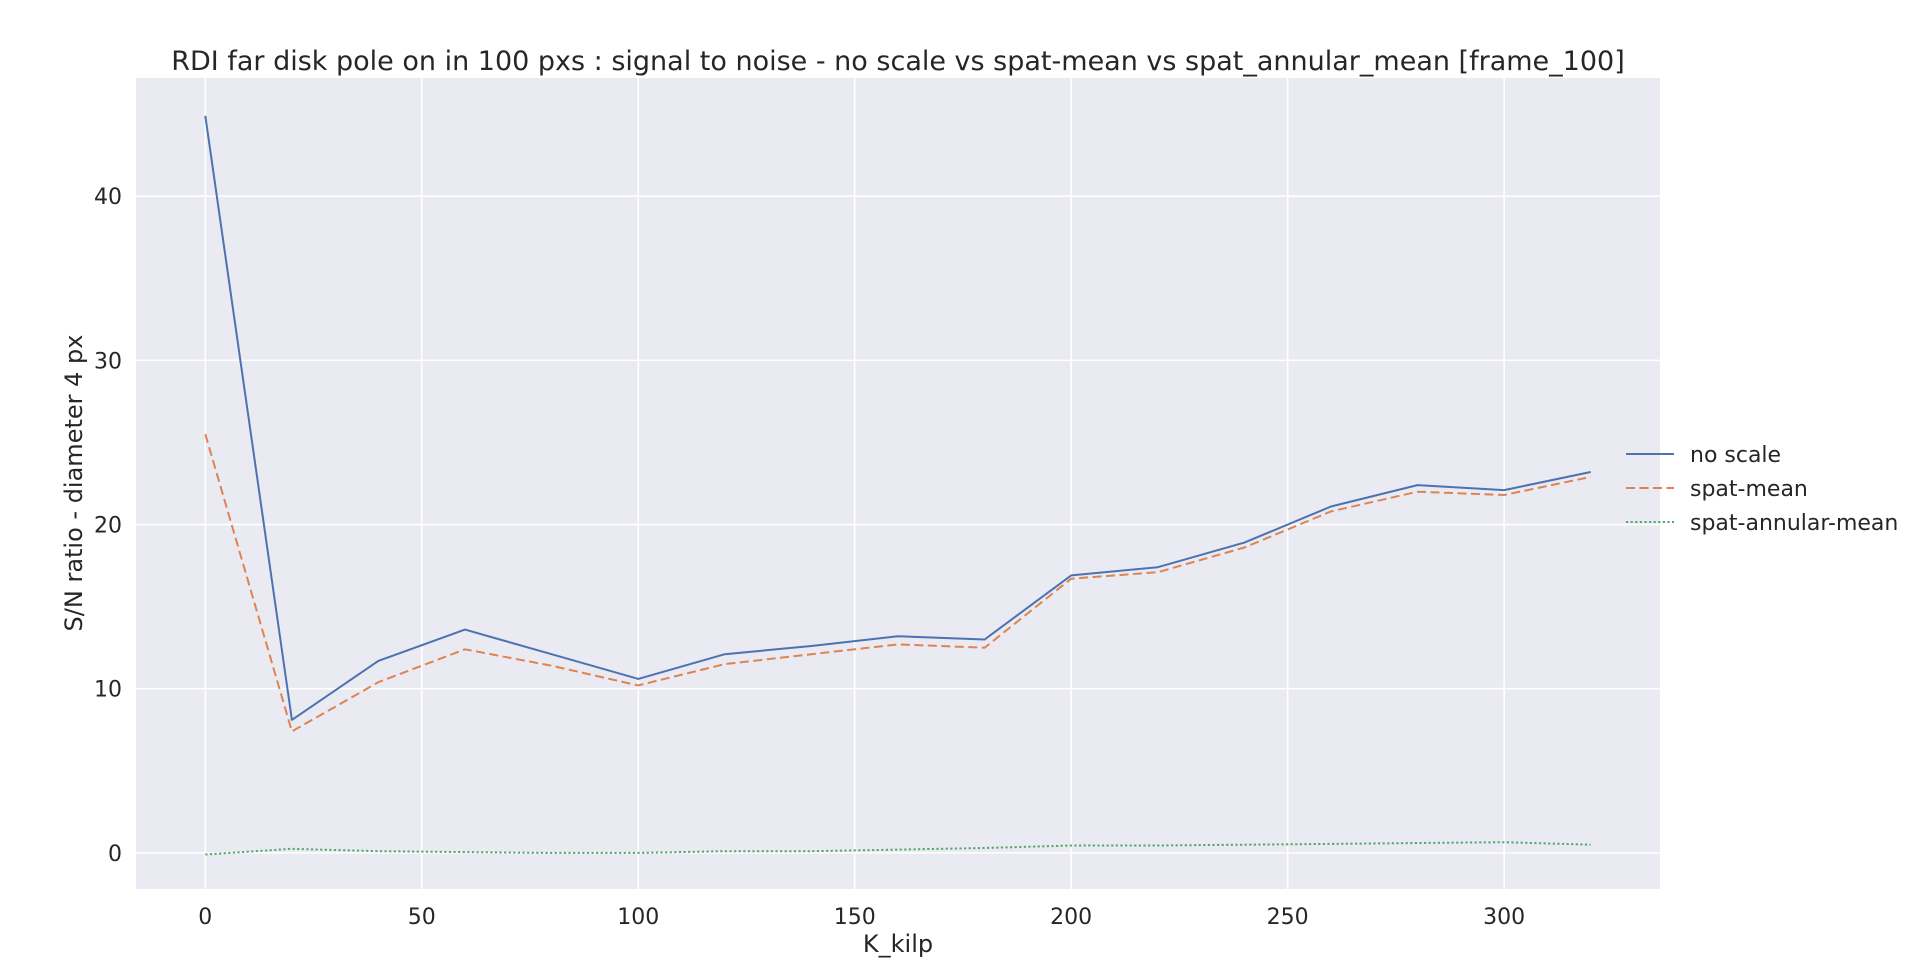  I want to click on x-tick-label: 0, so click(205, 917).